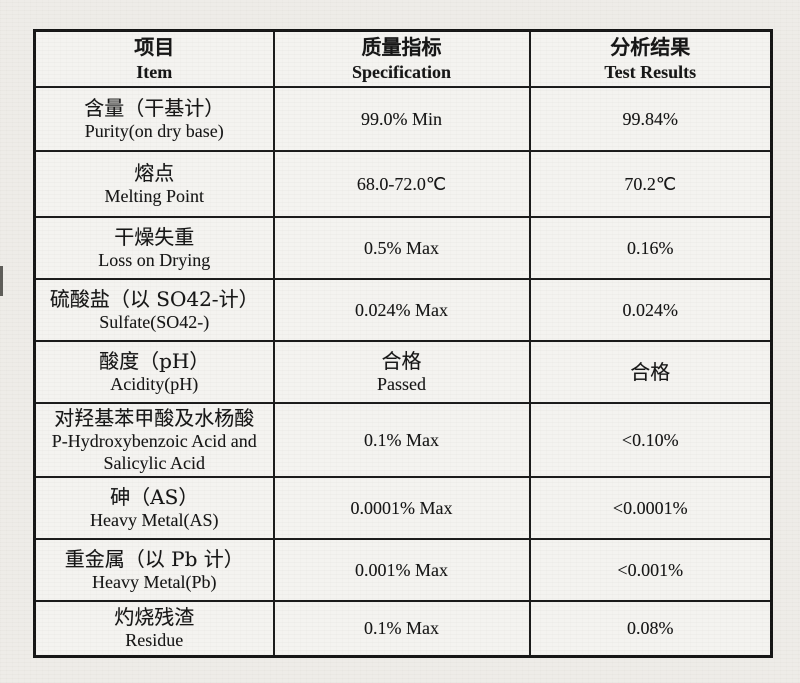  What do you see at coordinates (154, 47) in the screenshot?
I see `header-item-zh: 项目` at bounding box center [154, 47].